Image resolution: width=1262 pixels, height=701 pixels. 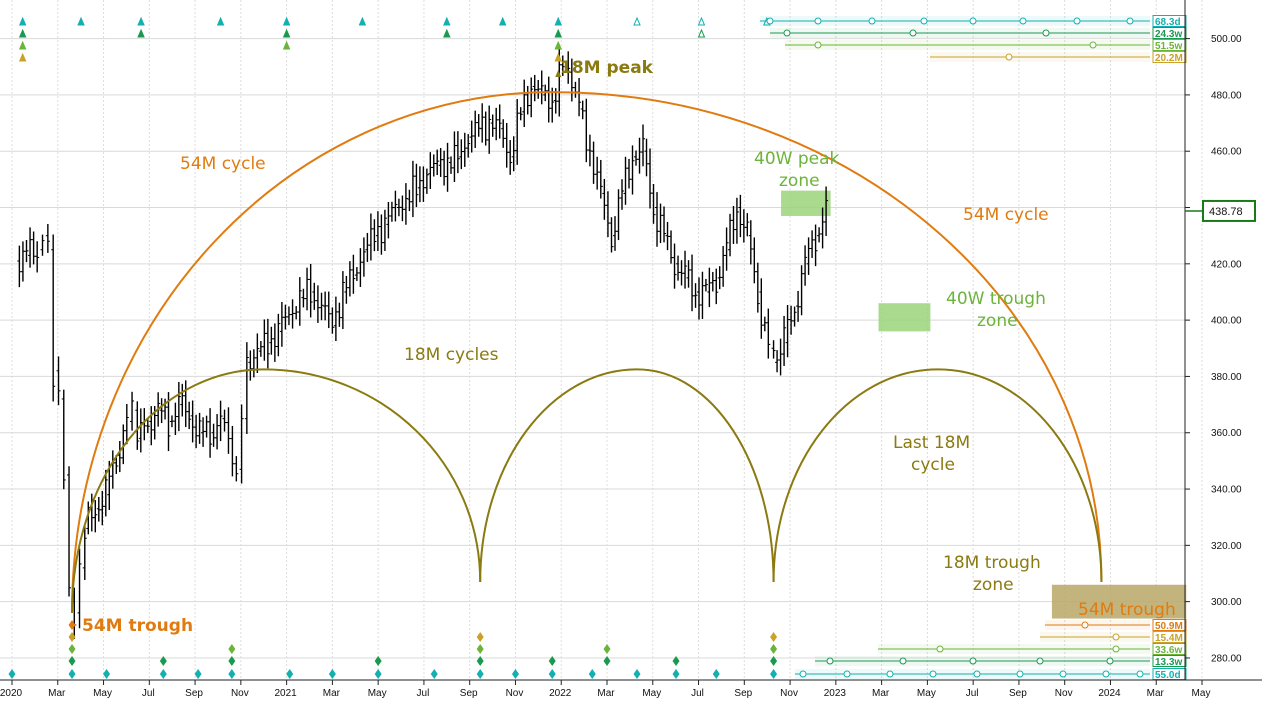 What do you see at coordinates (835, 693) in the screenshot?
I see `x-tick-label: 2023` at bounding box center [835, 693].